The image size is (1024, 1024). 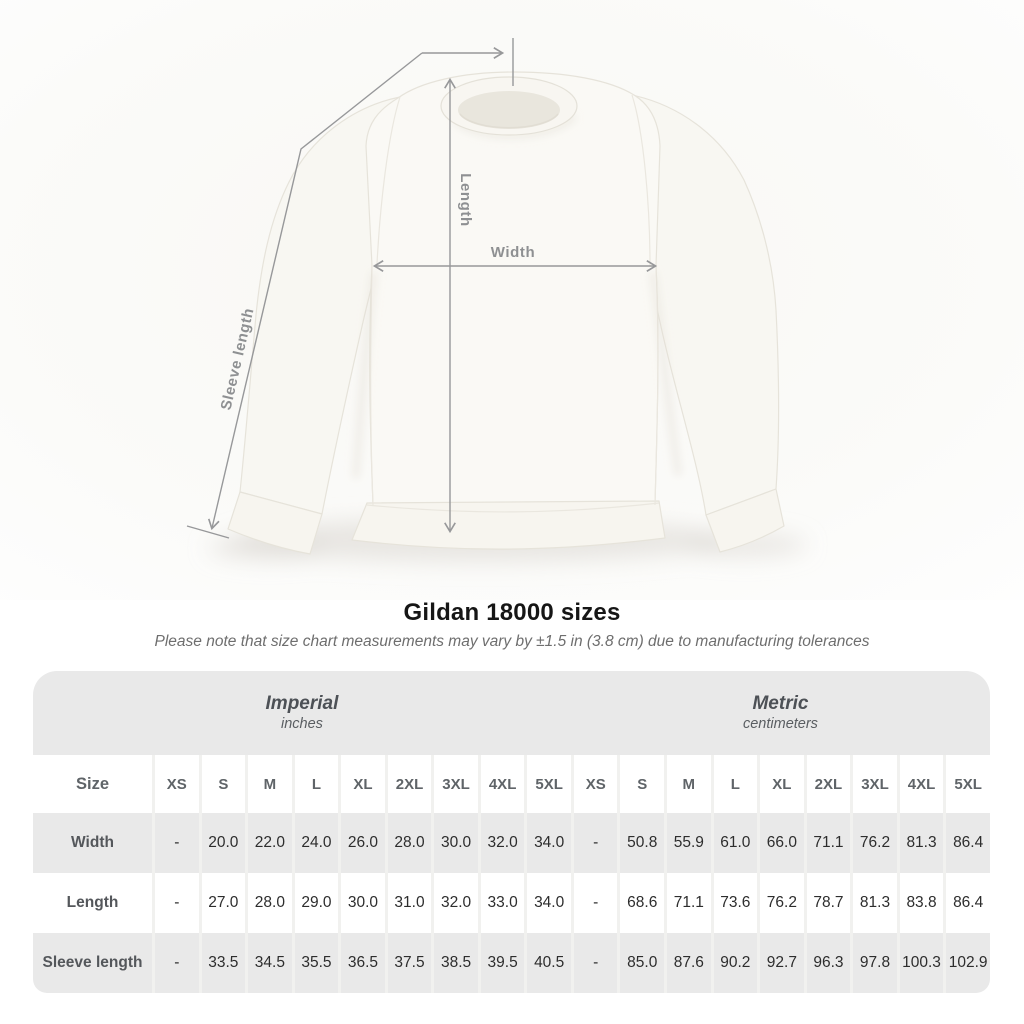 What do you see at coordinates (920, 784) in the screenshot?
I see `size-header-metric-4xl: 4XL` at bounding box center [920, 784].